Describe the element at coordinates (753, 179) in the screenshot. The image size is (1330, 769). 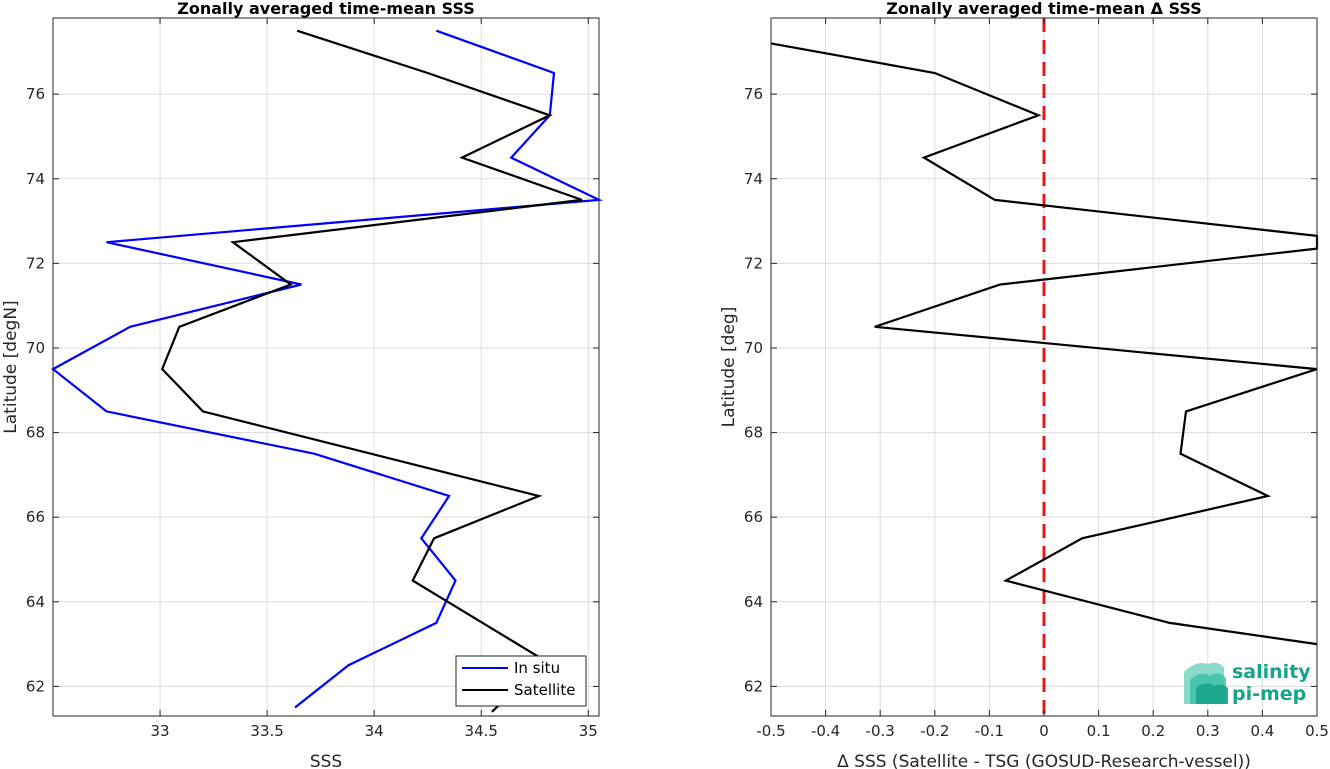
I see `delta-ytick-label: 74` at that location.